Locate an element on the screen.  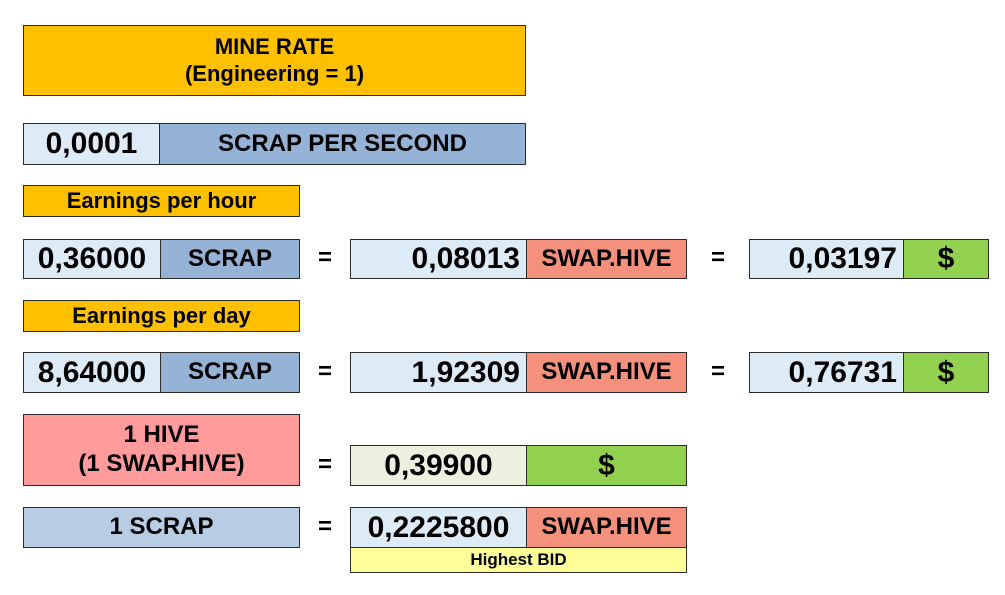
day-equals-1: = is located at coordinates (324, 371).